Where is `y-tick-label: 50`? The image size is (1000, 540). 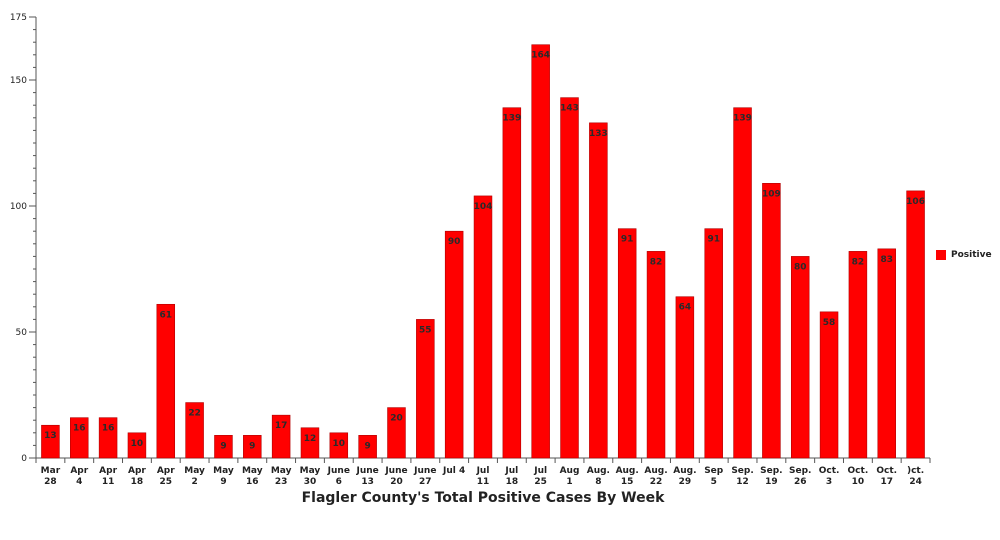
y-tick-label: 50 is located at coordinates (22, 333).